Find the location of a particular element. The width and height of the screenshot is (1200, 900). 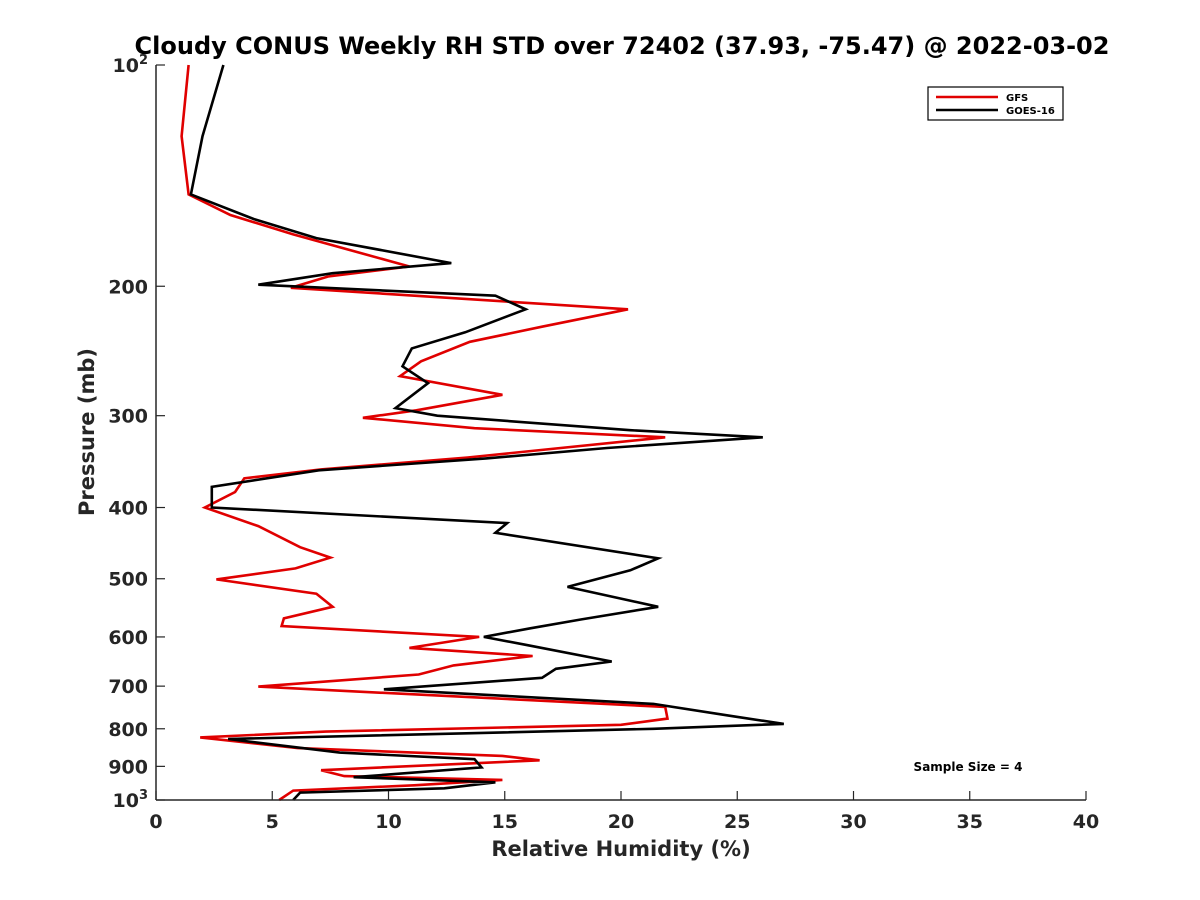

x-tick-label: 15 is located at coordinates (505, 822).